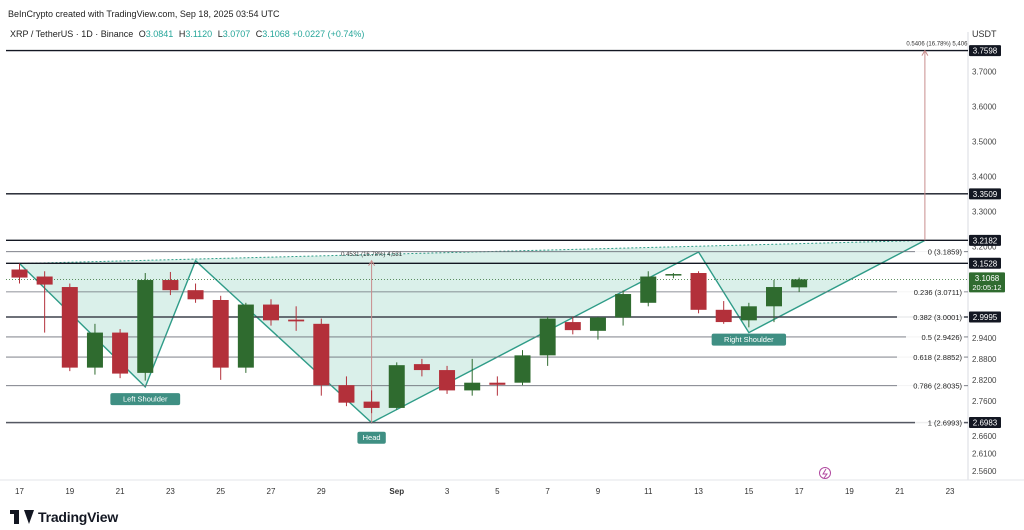  What do you see at coordinates (984, 436) in the screenshot?
I see `price-tick-label: 2.6600` at bounding box center [984, 436].